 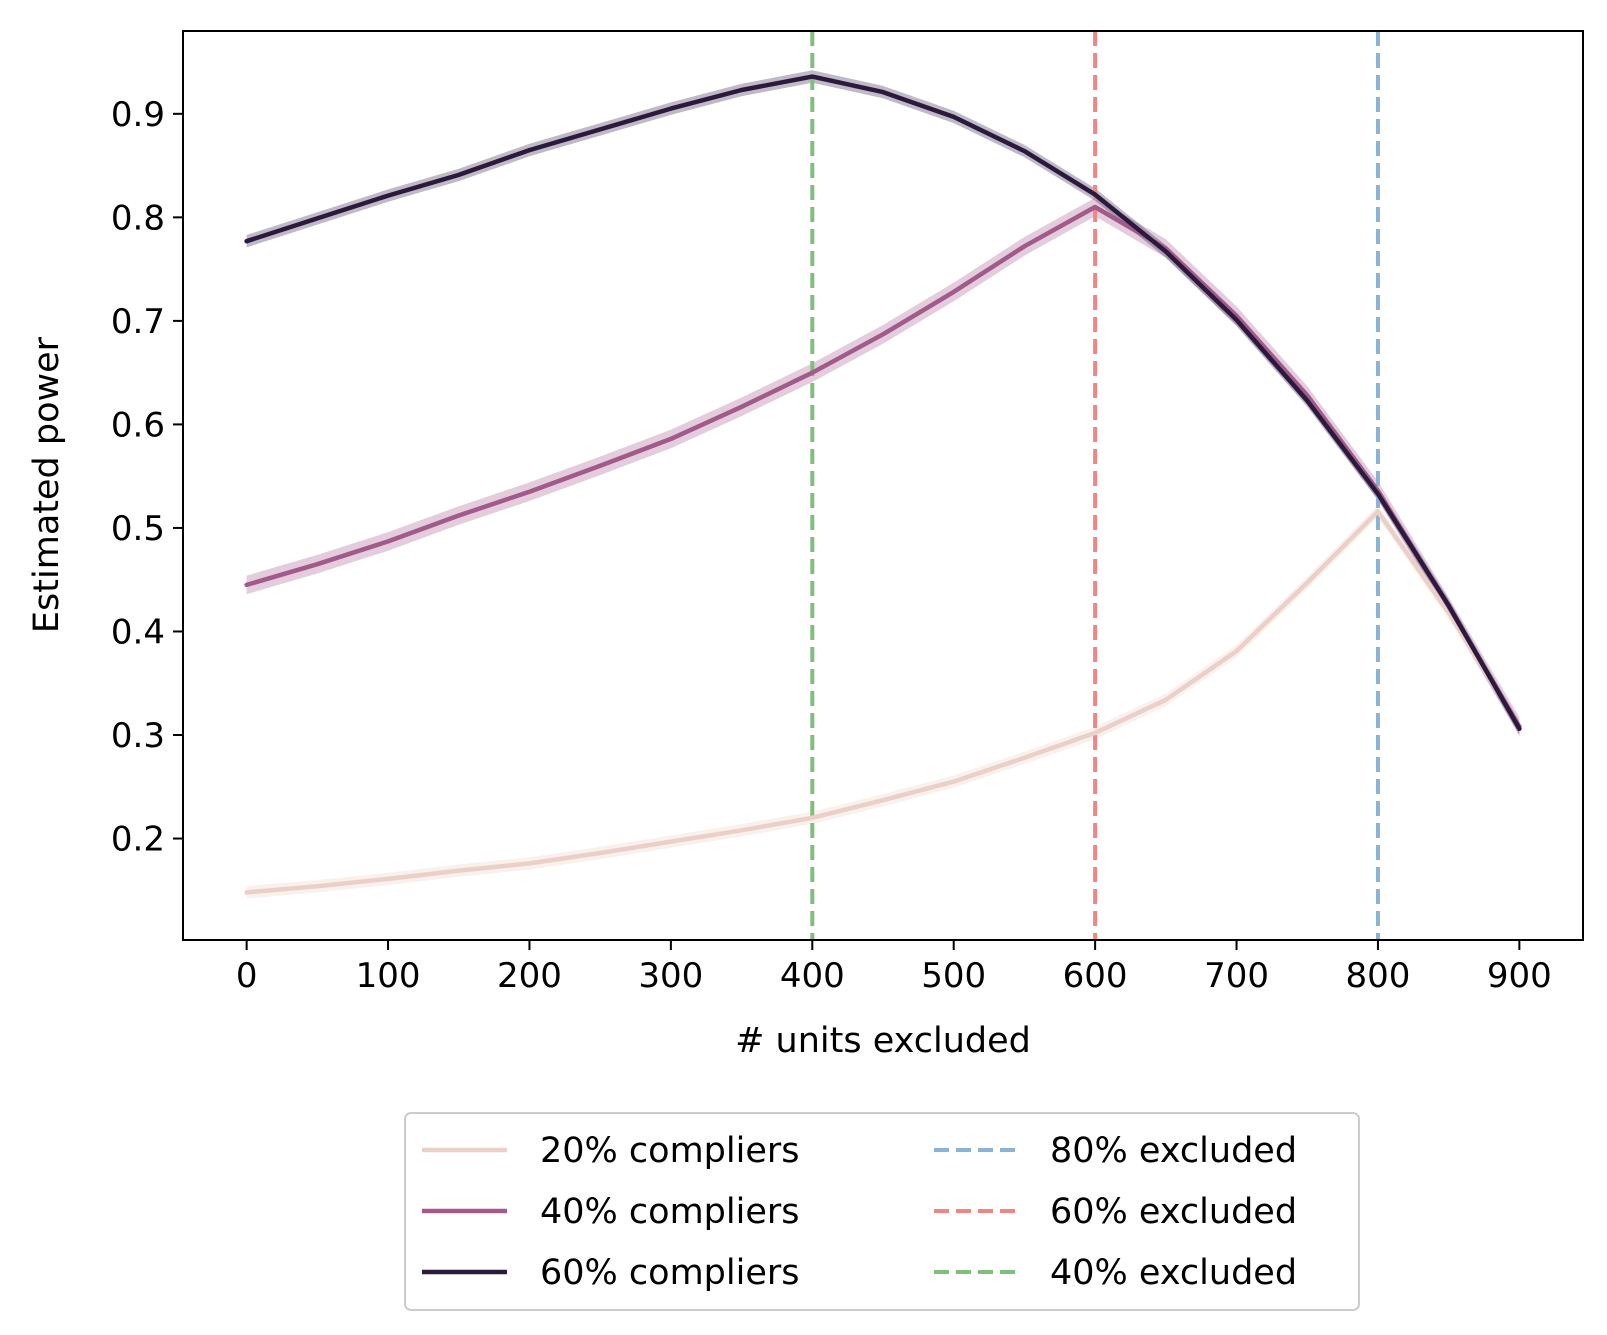 What do you see at coordinates (138, 322) in the screenshot?
I see `y-tick-label: 0.7` at bounding box center [138, 322].